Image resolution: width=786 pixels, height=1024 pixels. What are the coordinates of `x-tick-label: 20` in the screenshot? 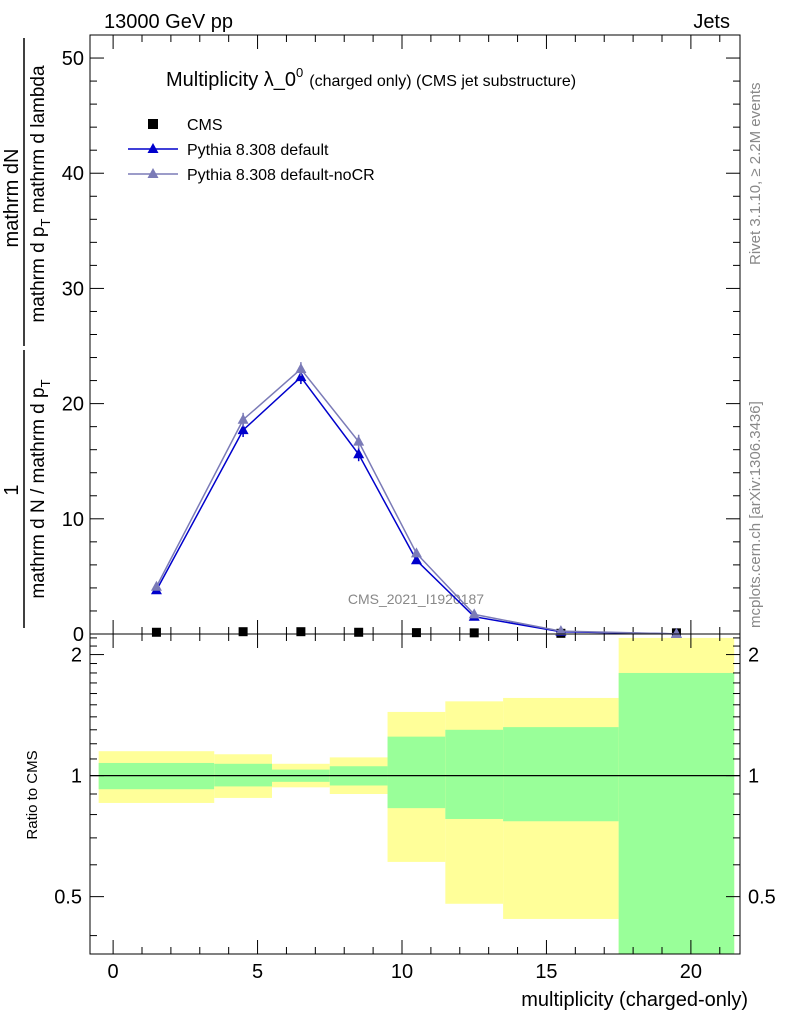 It's located at (691, 972).